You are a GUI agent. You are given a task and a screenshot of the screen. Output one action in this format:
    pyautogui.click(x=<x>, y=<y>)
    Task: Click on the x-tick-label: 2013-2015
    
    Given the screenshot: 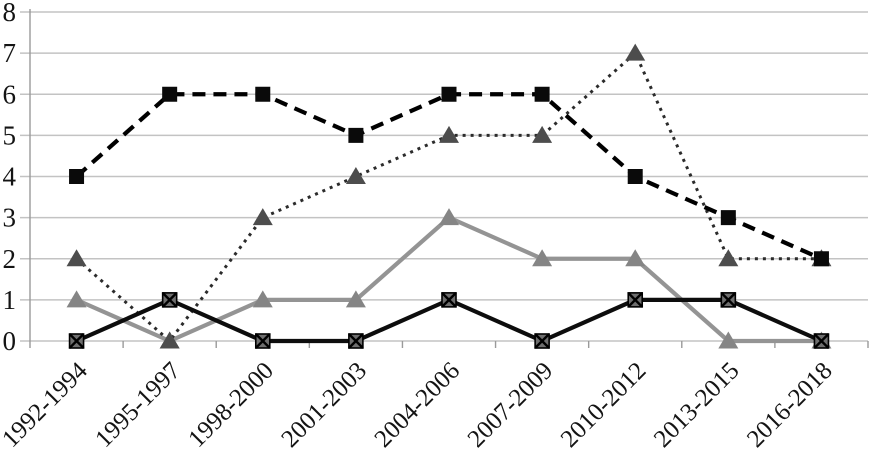 What is the action you would take?
    pyautogui.click(x=697, y=403)
    